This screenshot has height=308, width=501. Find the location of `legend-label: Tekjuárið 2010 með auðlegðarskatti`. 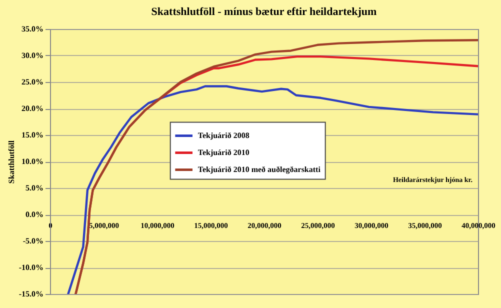

legend-label: Tekjuárið 2010 með auðlegðarskatti is located at coordinates (260, 169).